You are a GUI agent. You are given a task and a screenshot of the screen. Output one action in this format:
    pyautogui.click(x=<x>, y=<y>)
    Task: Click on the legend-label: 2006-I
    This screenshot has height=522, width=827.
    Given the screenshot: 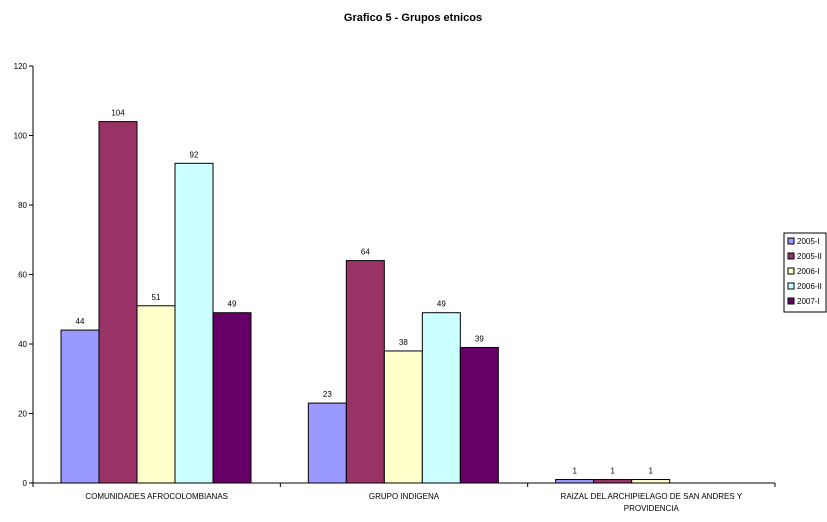 What is the action you would take?
    pyautogui.click(x=808, y=271)
    